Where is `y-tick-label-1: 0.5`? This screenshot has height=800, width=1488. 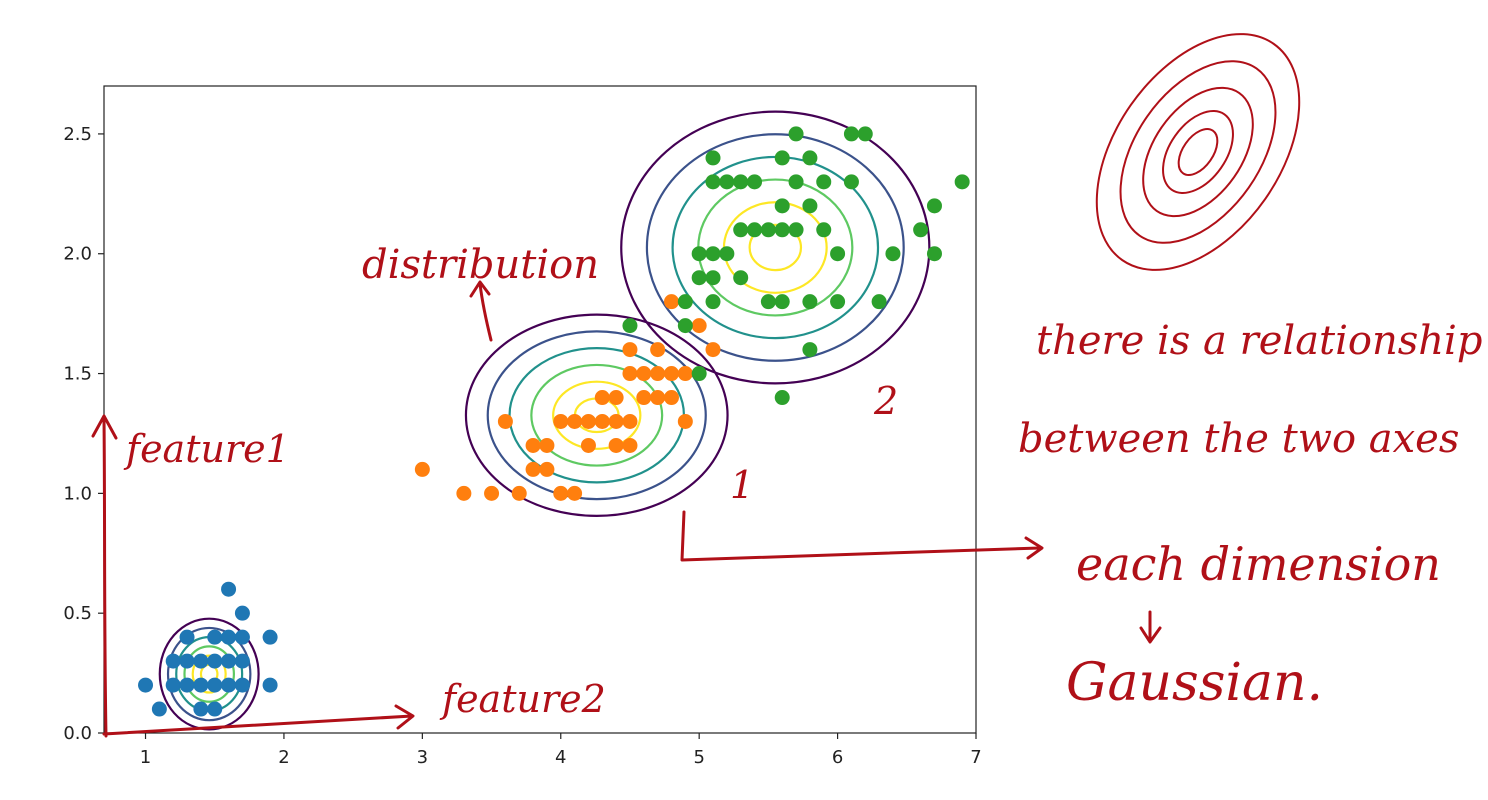 y-tick-label-1: 0.5 is located at coordinates (77, 613).